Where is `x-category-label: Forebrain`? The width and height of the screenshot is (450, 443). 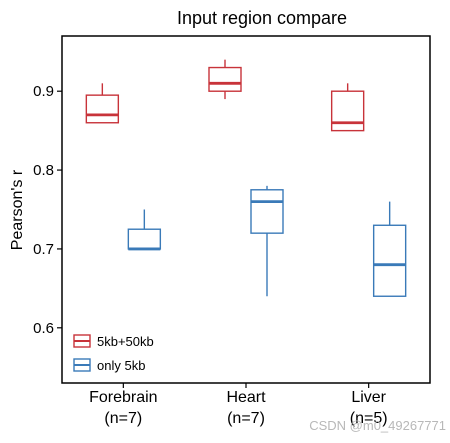 x-category-label: Forebrain is located at coordinates (123, 397).